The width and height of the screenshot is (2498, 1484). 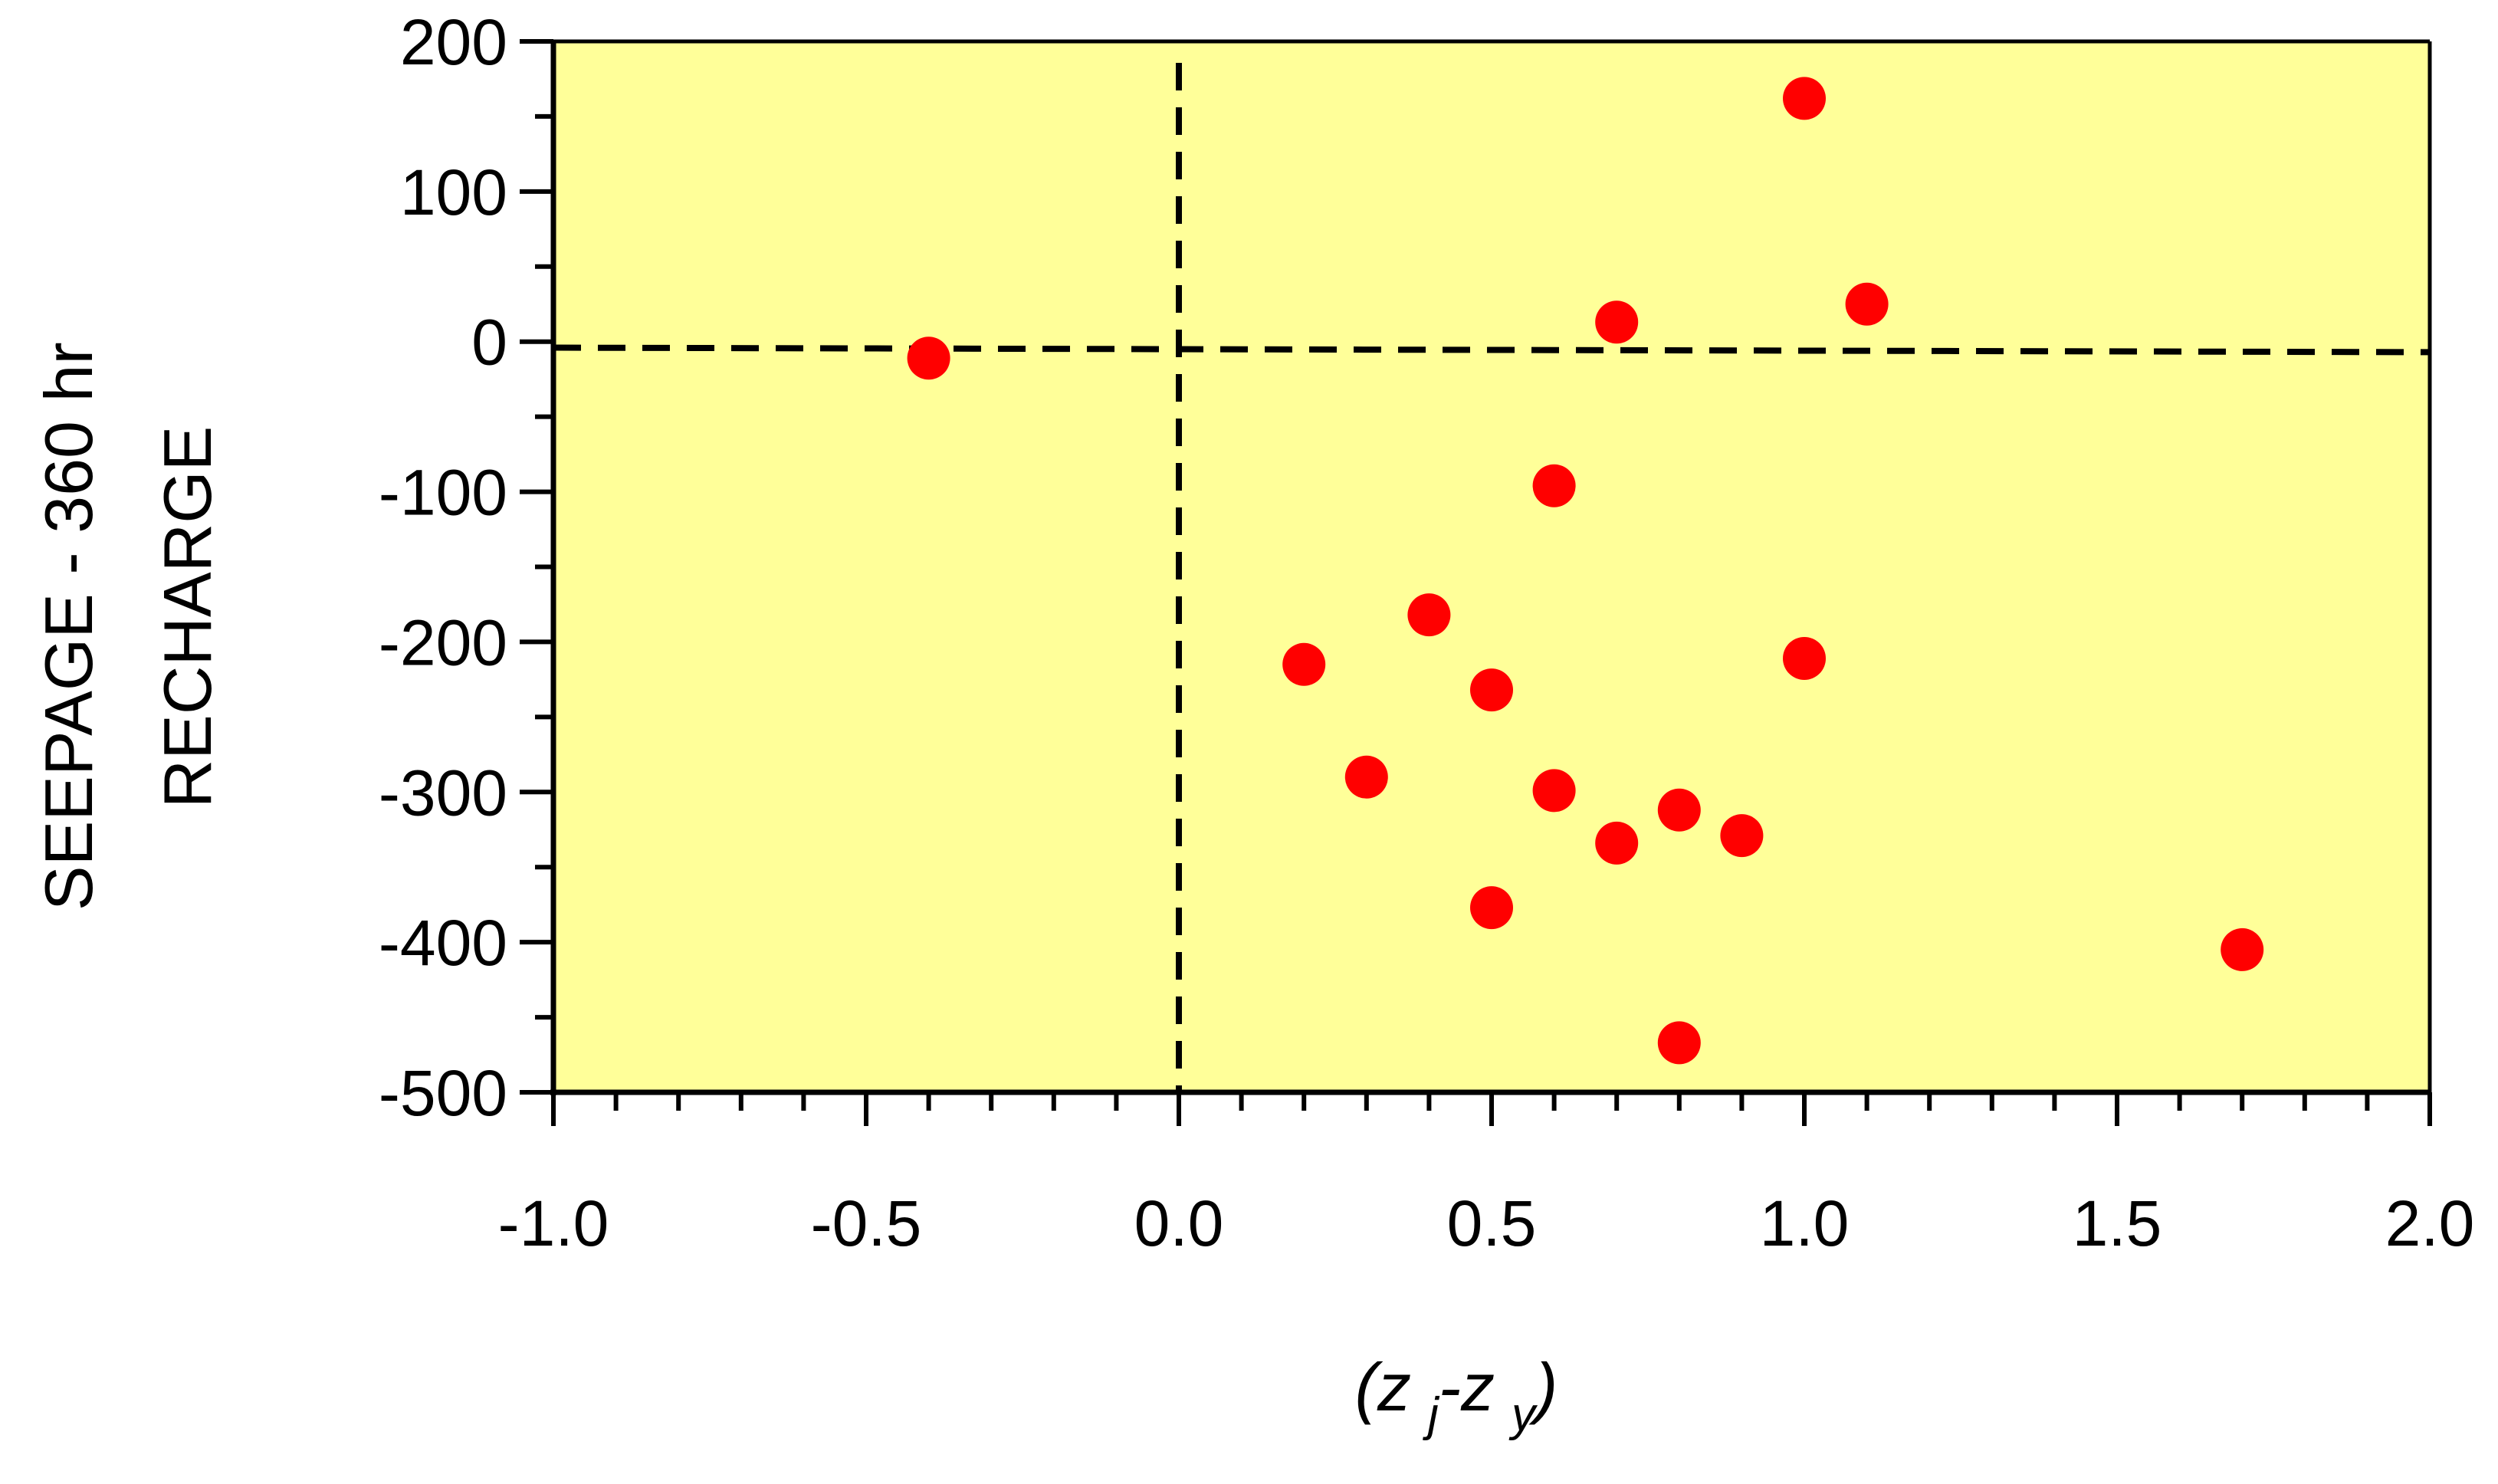 What do you see at coordinates (1477, 1387) in the screenshot?
I see `x-title-z2: z` at bounding box center [1477, 1387].